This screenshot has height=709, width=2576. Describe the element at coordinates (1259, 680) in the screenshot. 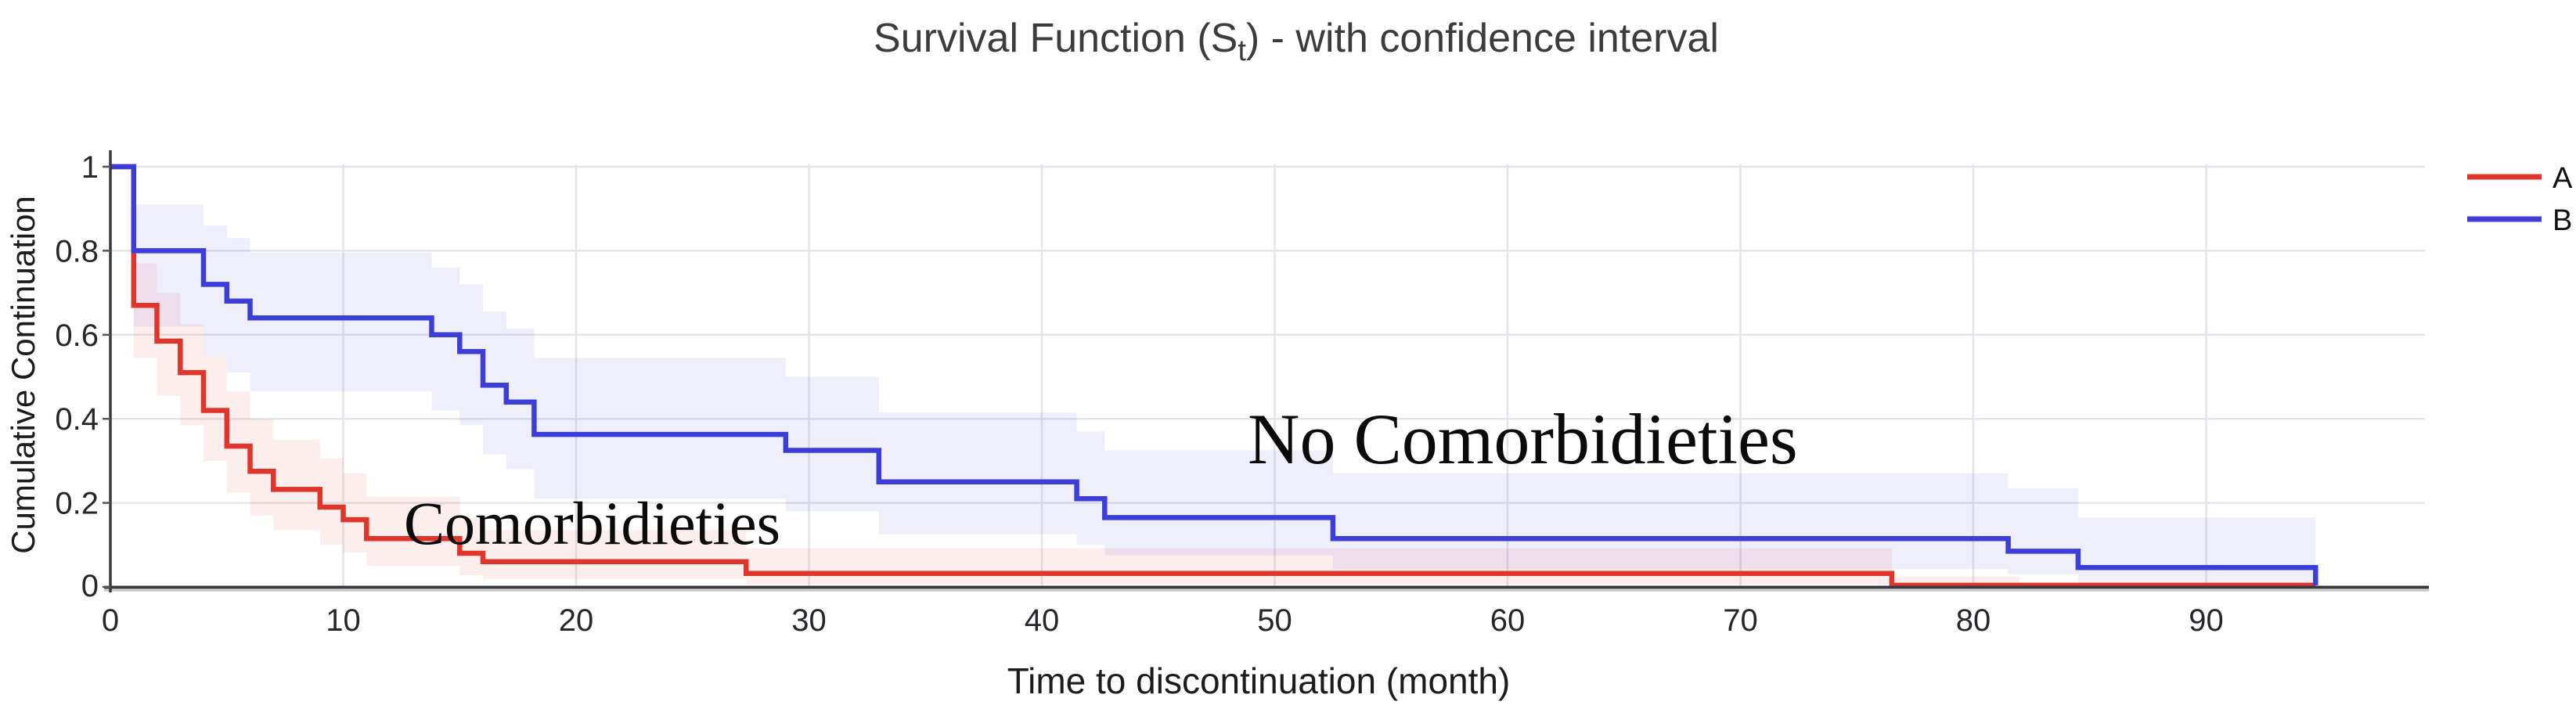

I see `x-axis-title: Time to discontinuation (month)` at that location.